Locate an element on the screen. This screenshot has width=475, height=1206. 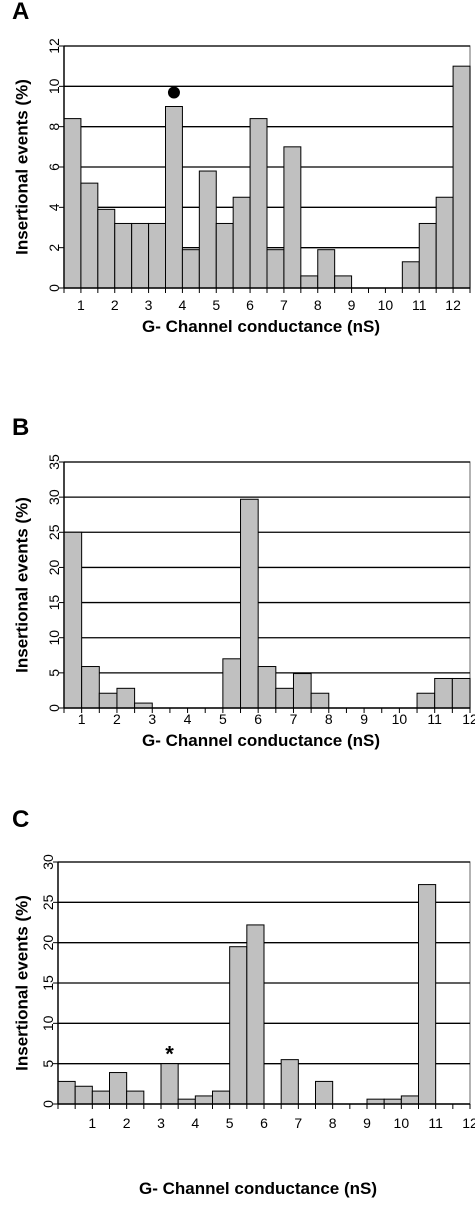
y-tick-label: 2 is located at coordinates (54, 248).